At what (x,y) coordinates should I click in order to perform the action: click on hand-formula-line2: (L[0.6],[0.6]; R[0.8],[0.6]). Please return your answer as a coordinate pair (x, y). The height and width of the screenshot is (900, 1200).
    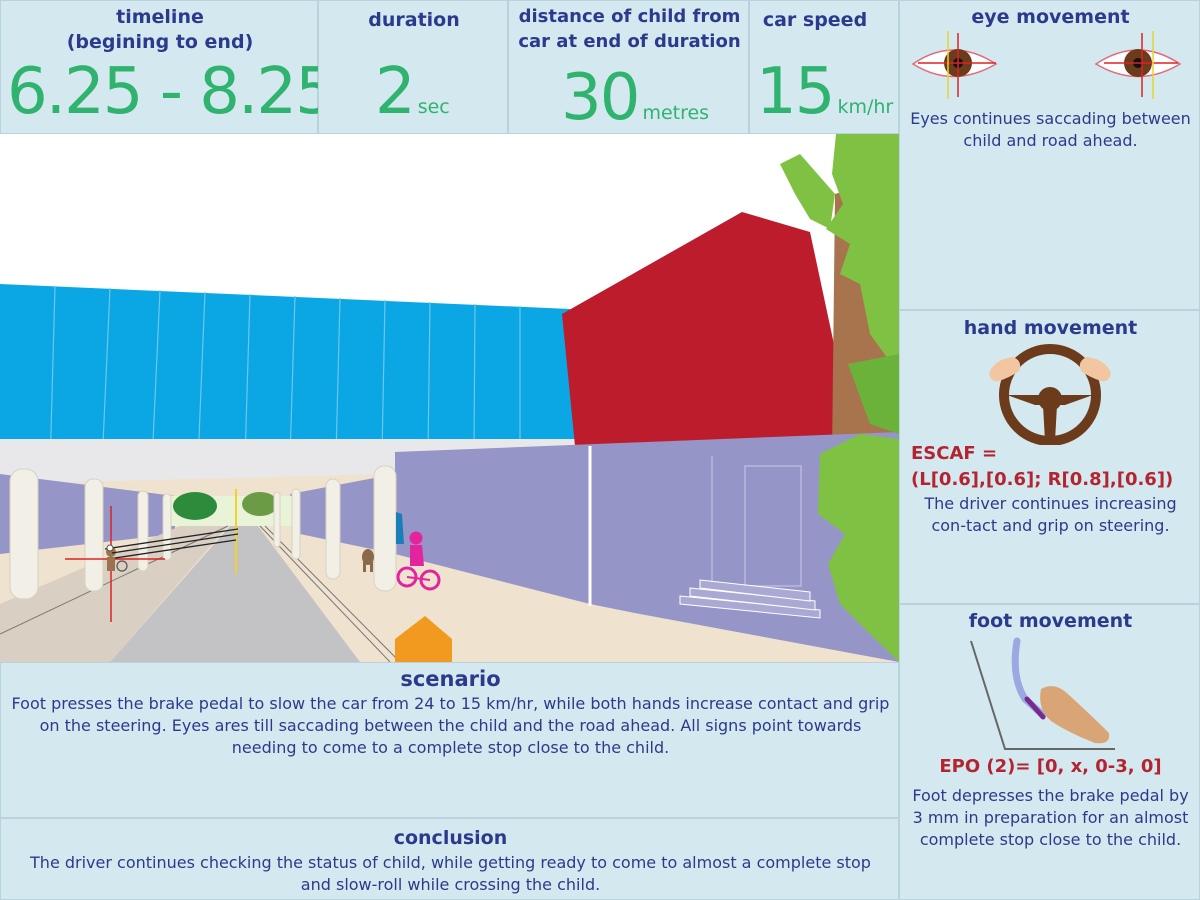
    Looking at the image, I should click on (1042, 479).